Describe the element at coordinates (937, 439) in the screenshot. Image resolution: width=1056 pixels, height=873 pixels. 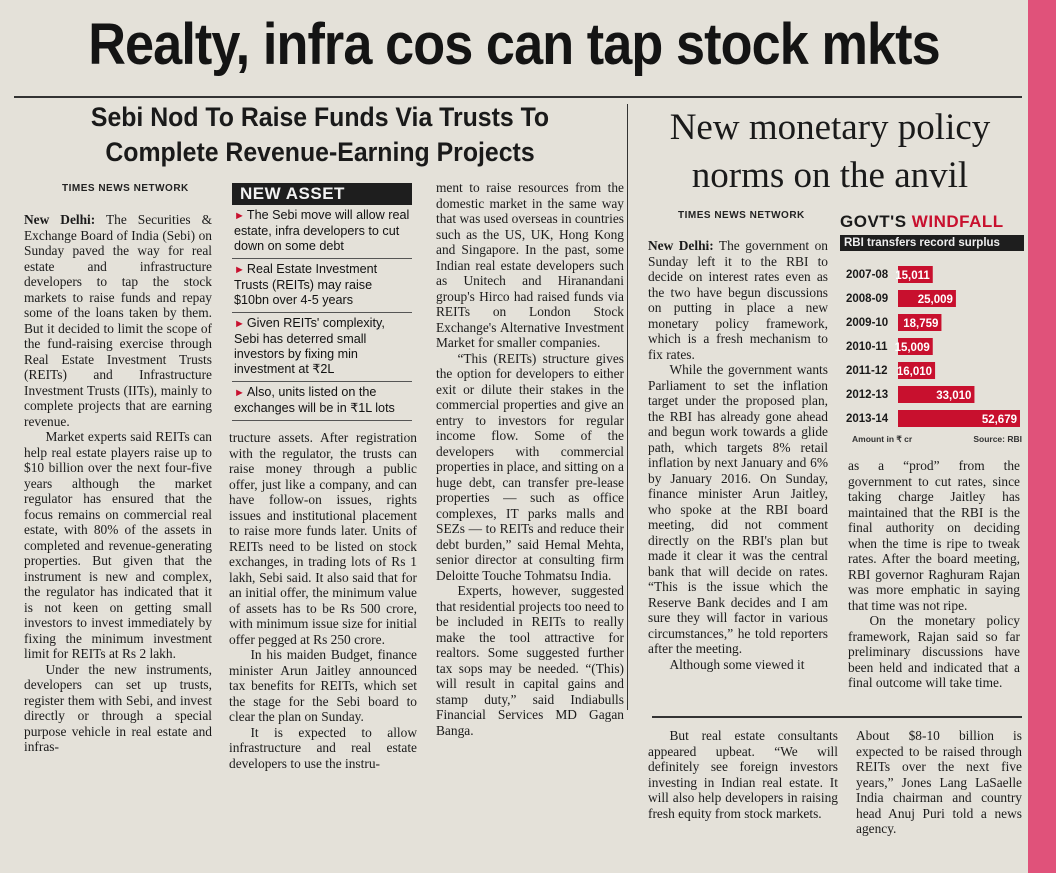
I see `windfall-footer: Amount in ₹ cr Source: RBI` at that location.